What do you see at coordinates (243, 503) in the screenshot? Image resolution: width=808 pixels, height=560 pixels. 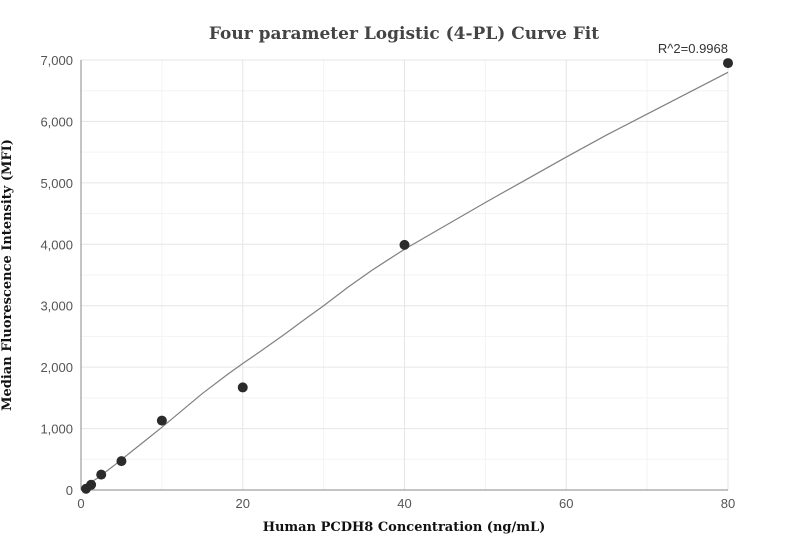 I see `x-tick-label: 20` at bounding box center [243, 503].